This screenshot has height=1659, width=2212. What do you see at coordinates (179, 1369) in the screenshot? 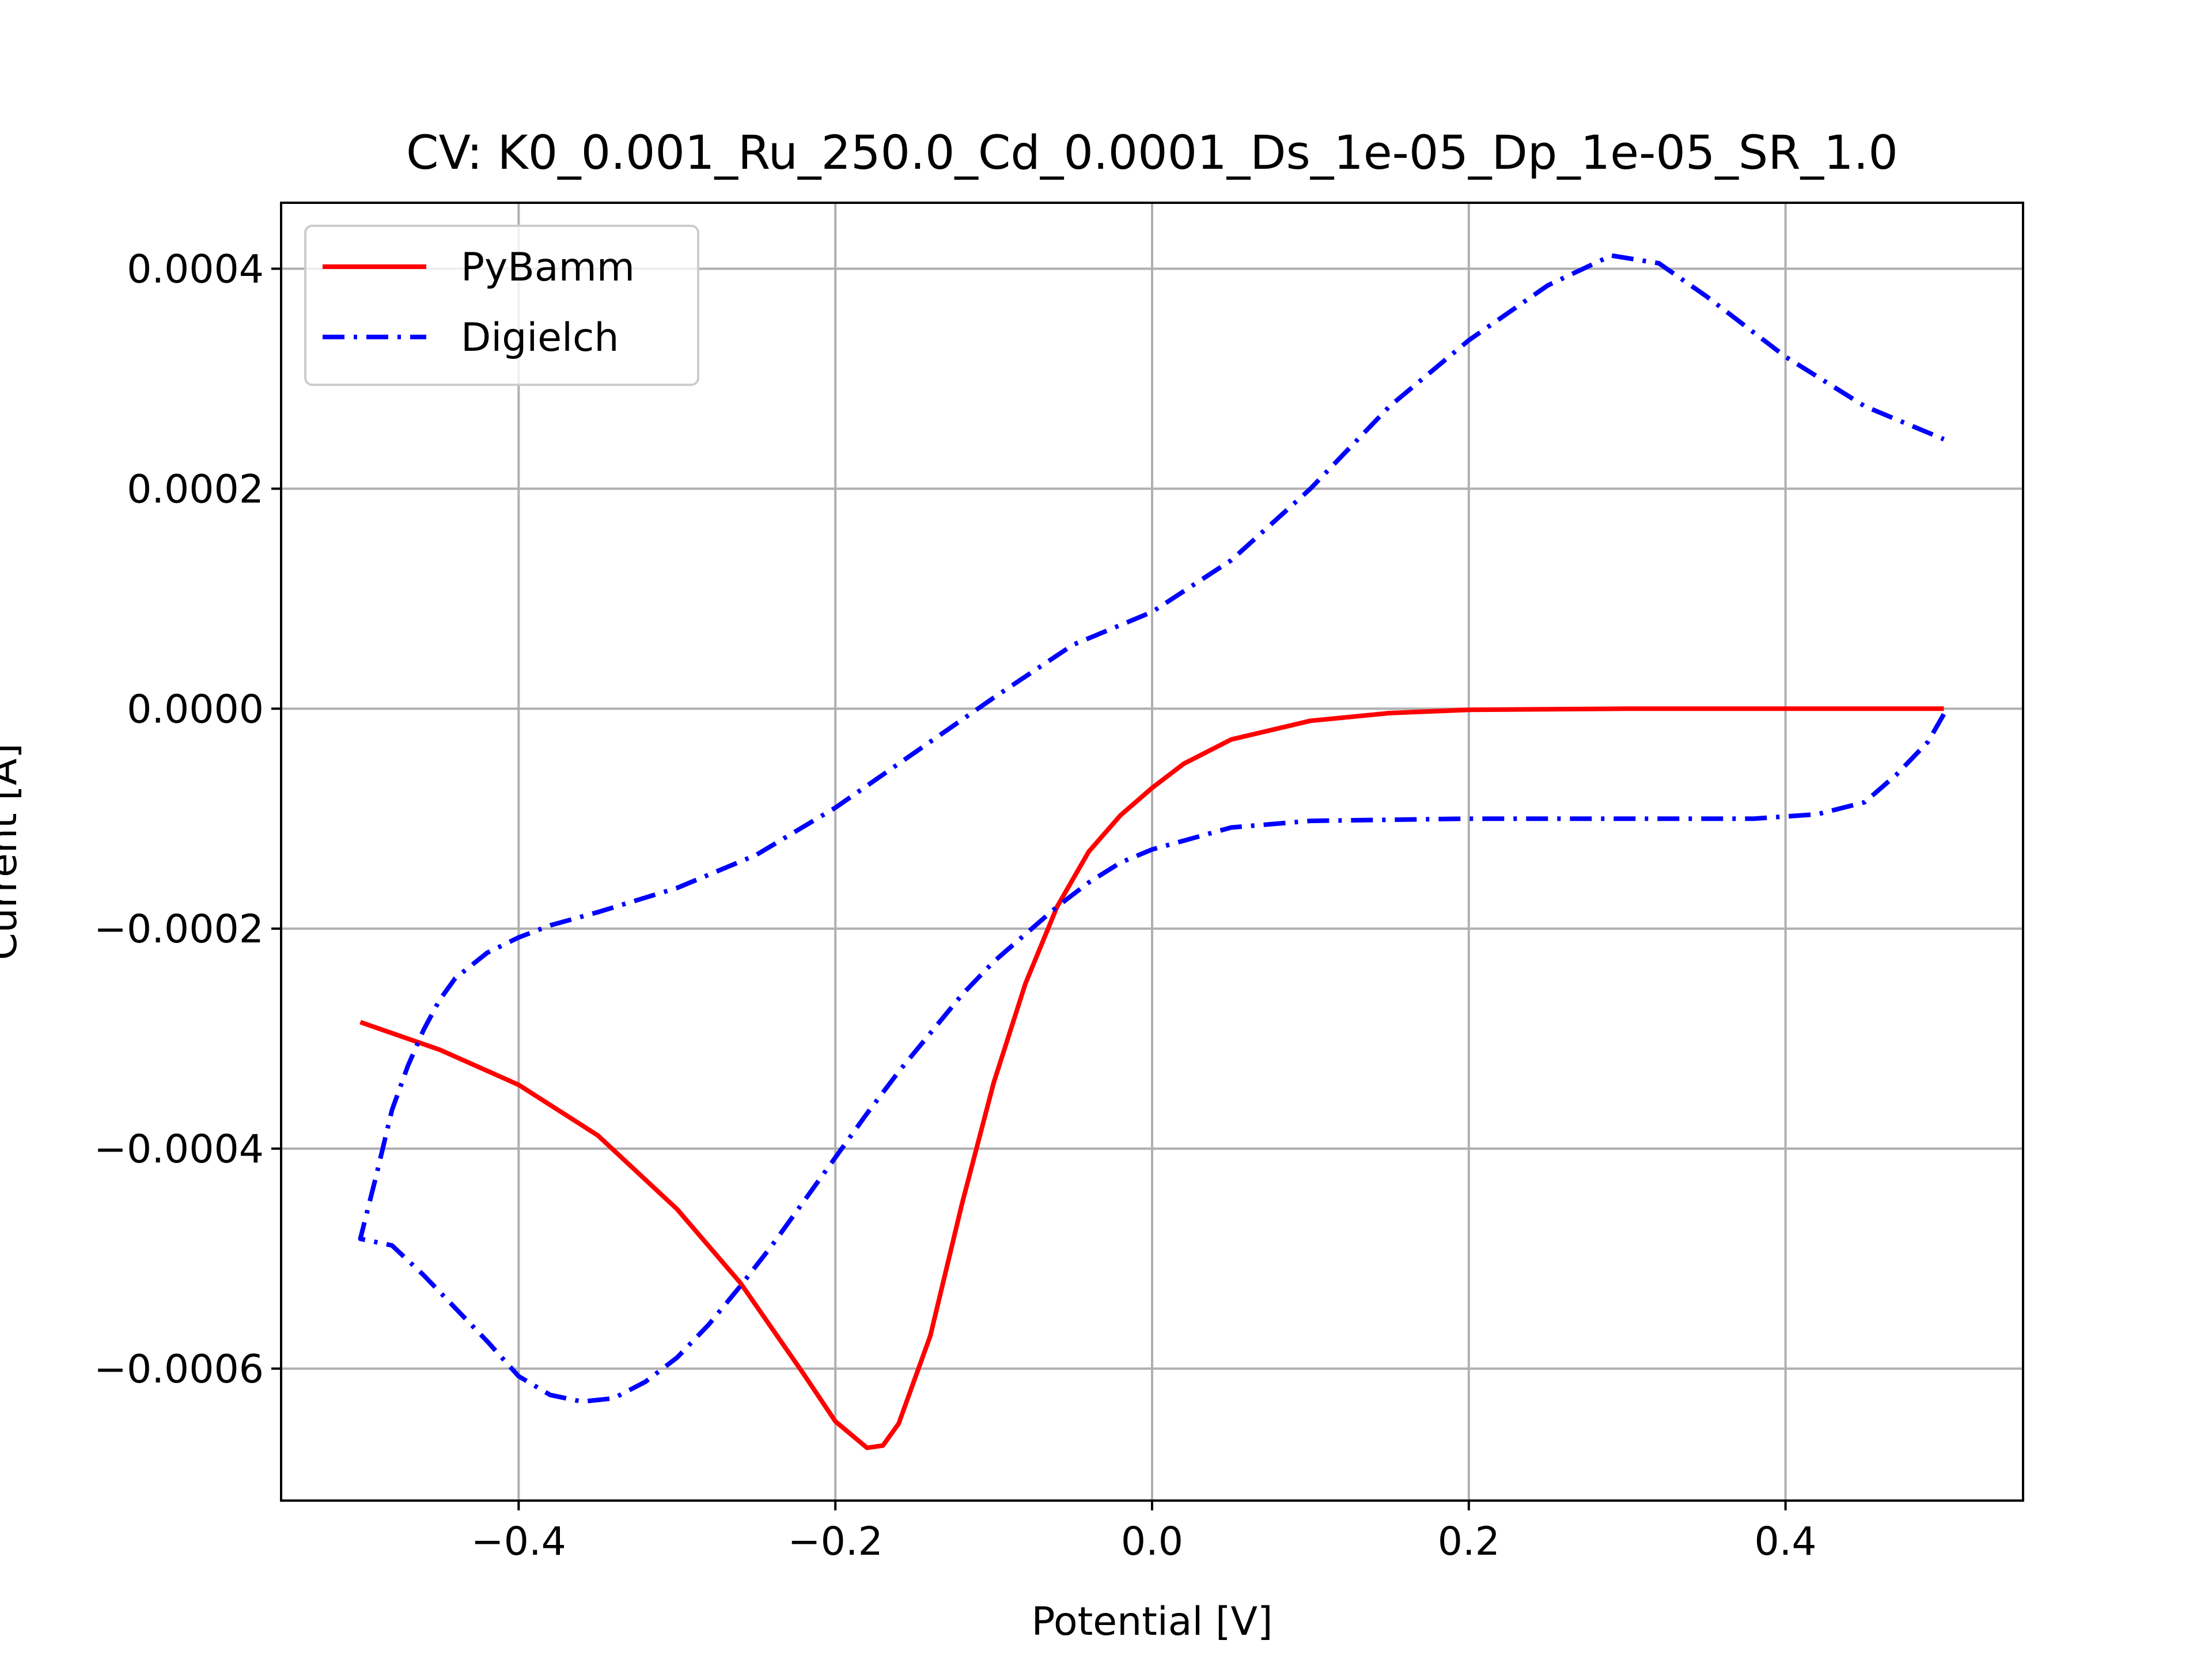
I see `y-tick-label: −0.0006` at bounding box center [179, 1369].